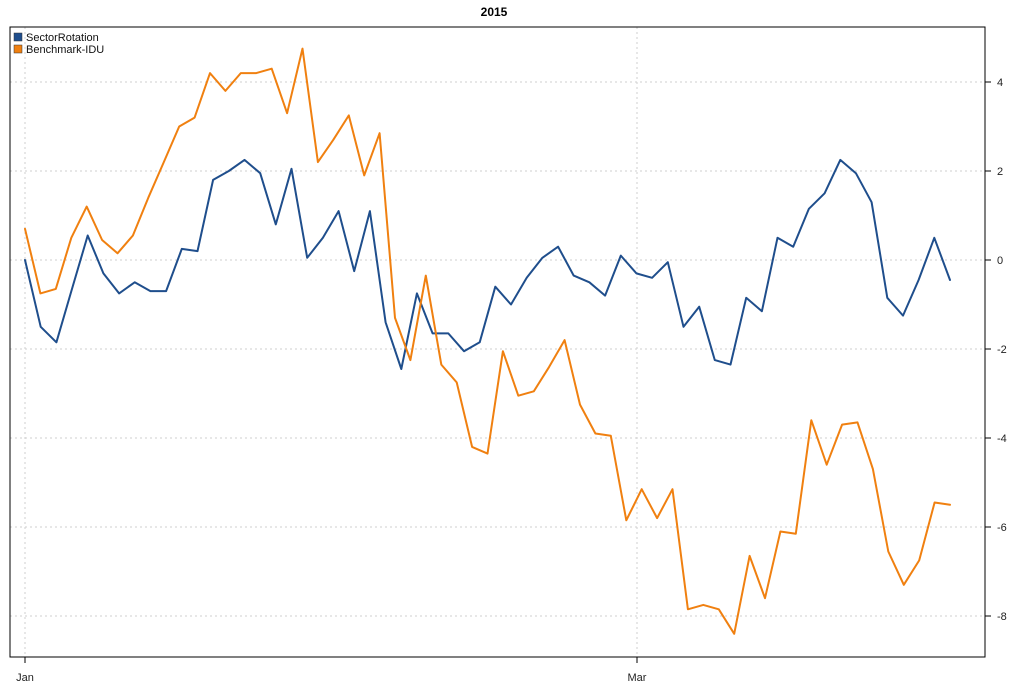  Describe the element at coordinates (331, 670) in the screenshot. I see `x-axis: Jan Mar` at that location.